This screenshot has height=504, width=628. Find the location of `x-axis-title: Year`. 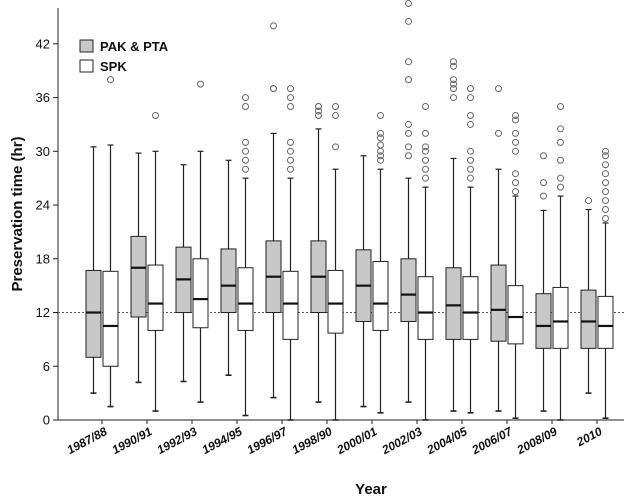

x-axis-title: Year is located at coordinates (371, 489).